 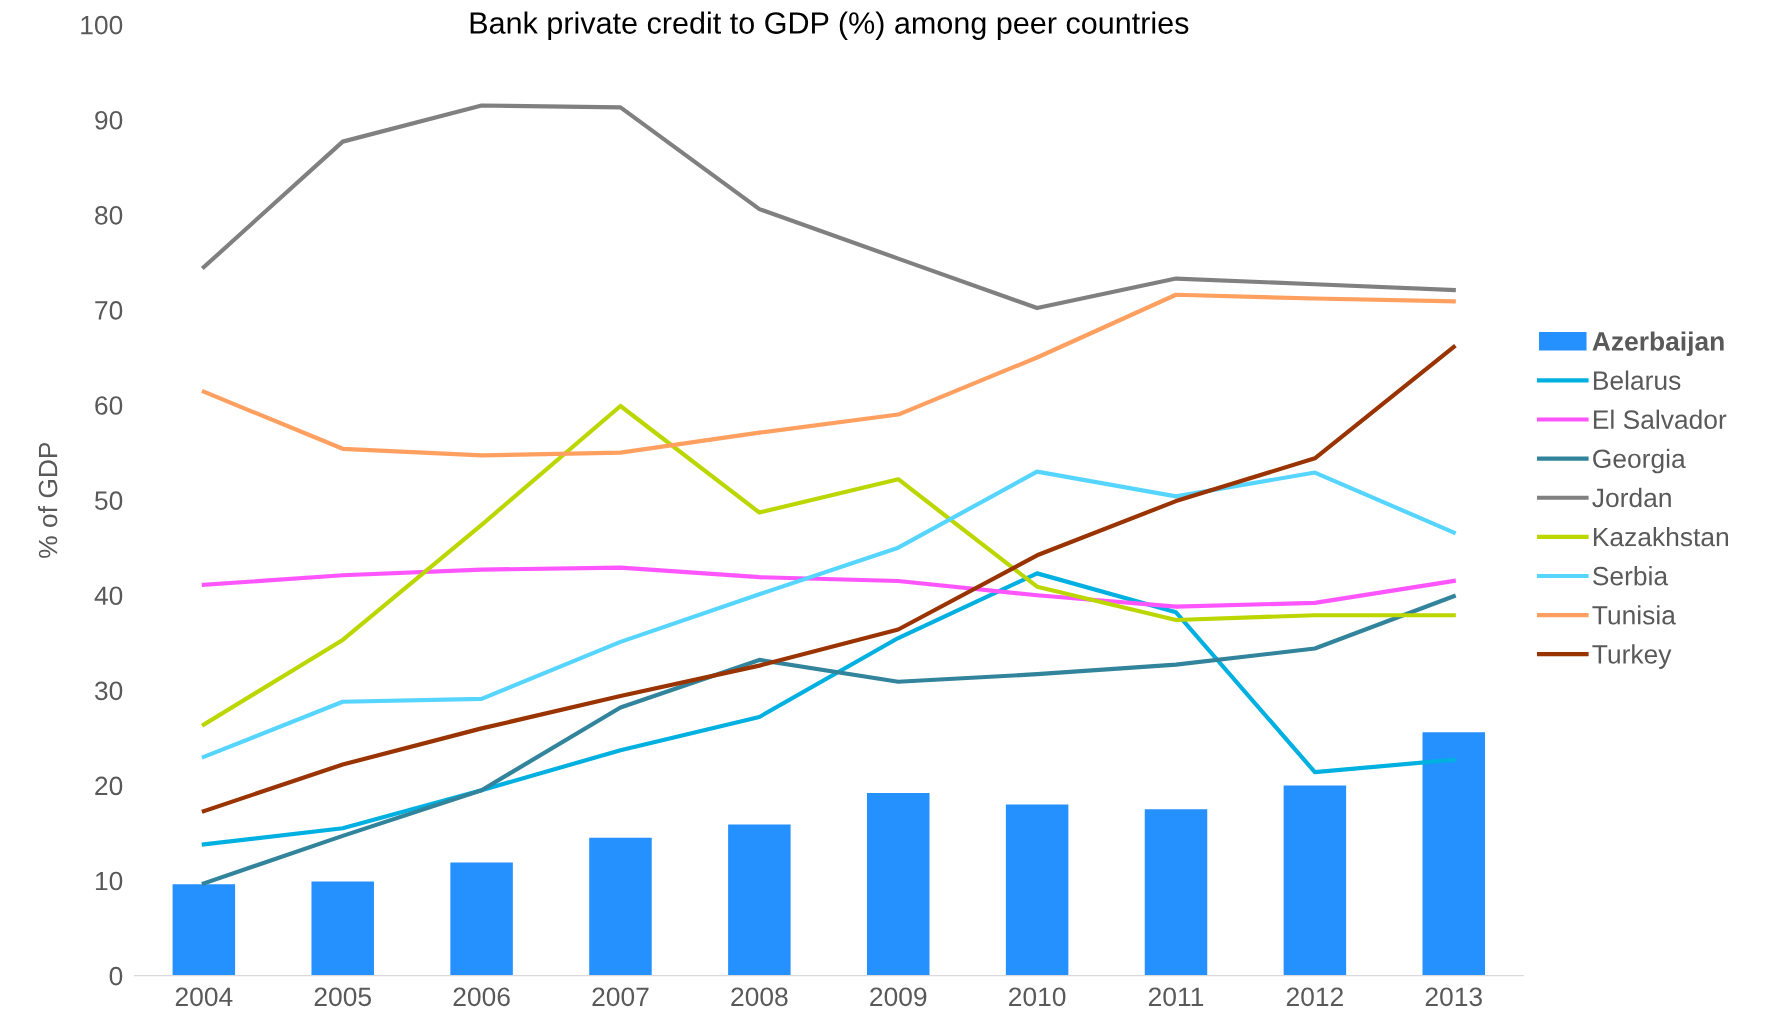 What do you see at coordinates (109, 405) in the screenshot?
I see `y-tick-label: 60` at bounding box center [109, 405].